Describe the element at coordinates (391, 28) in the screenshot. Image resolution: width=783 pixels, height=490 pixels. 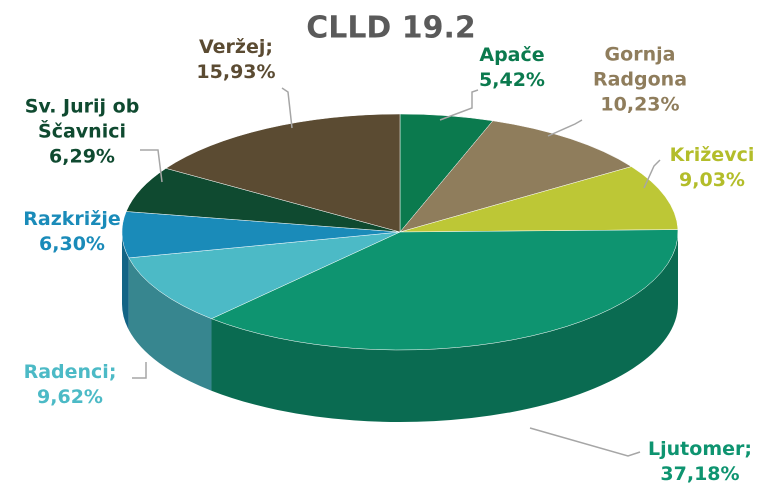
I see `chart-title: CLLD 19.2` at that location.